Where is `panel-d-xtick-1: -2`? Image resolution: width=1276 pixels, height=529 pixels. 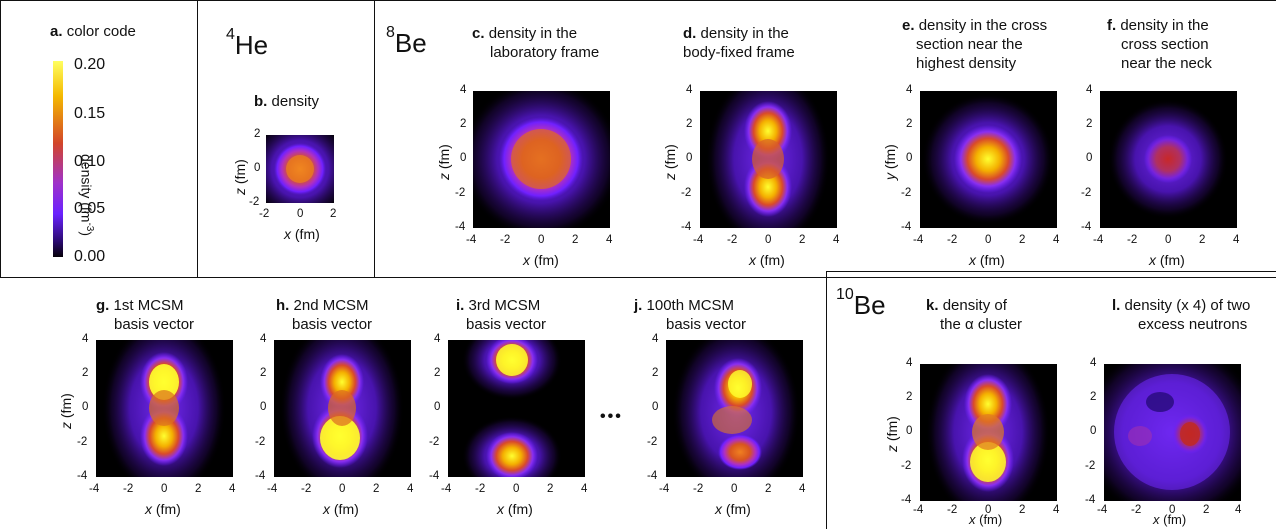
panel-d-xtick-1: -2 is located at coordinates (732, 240).